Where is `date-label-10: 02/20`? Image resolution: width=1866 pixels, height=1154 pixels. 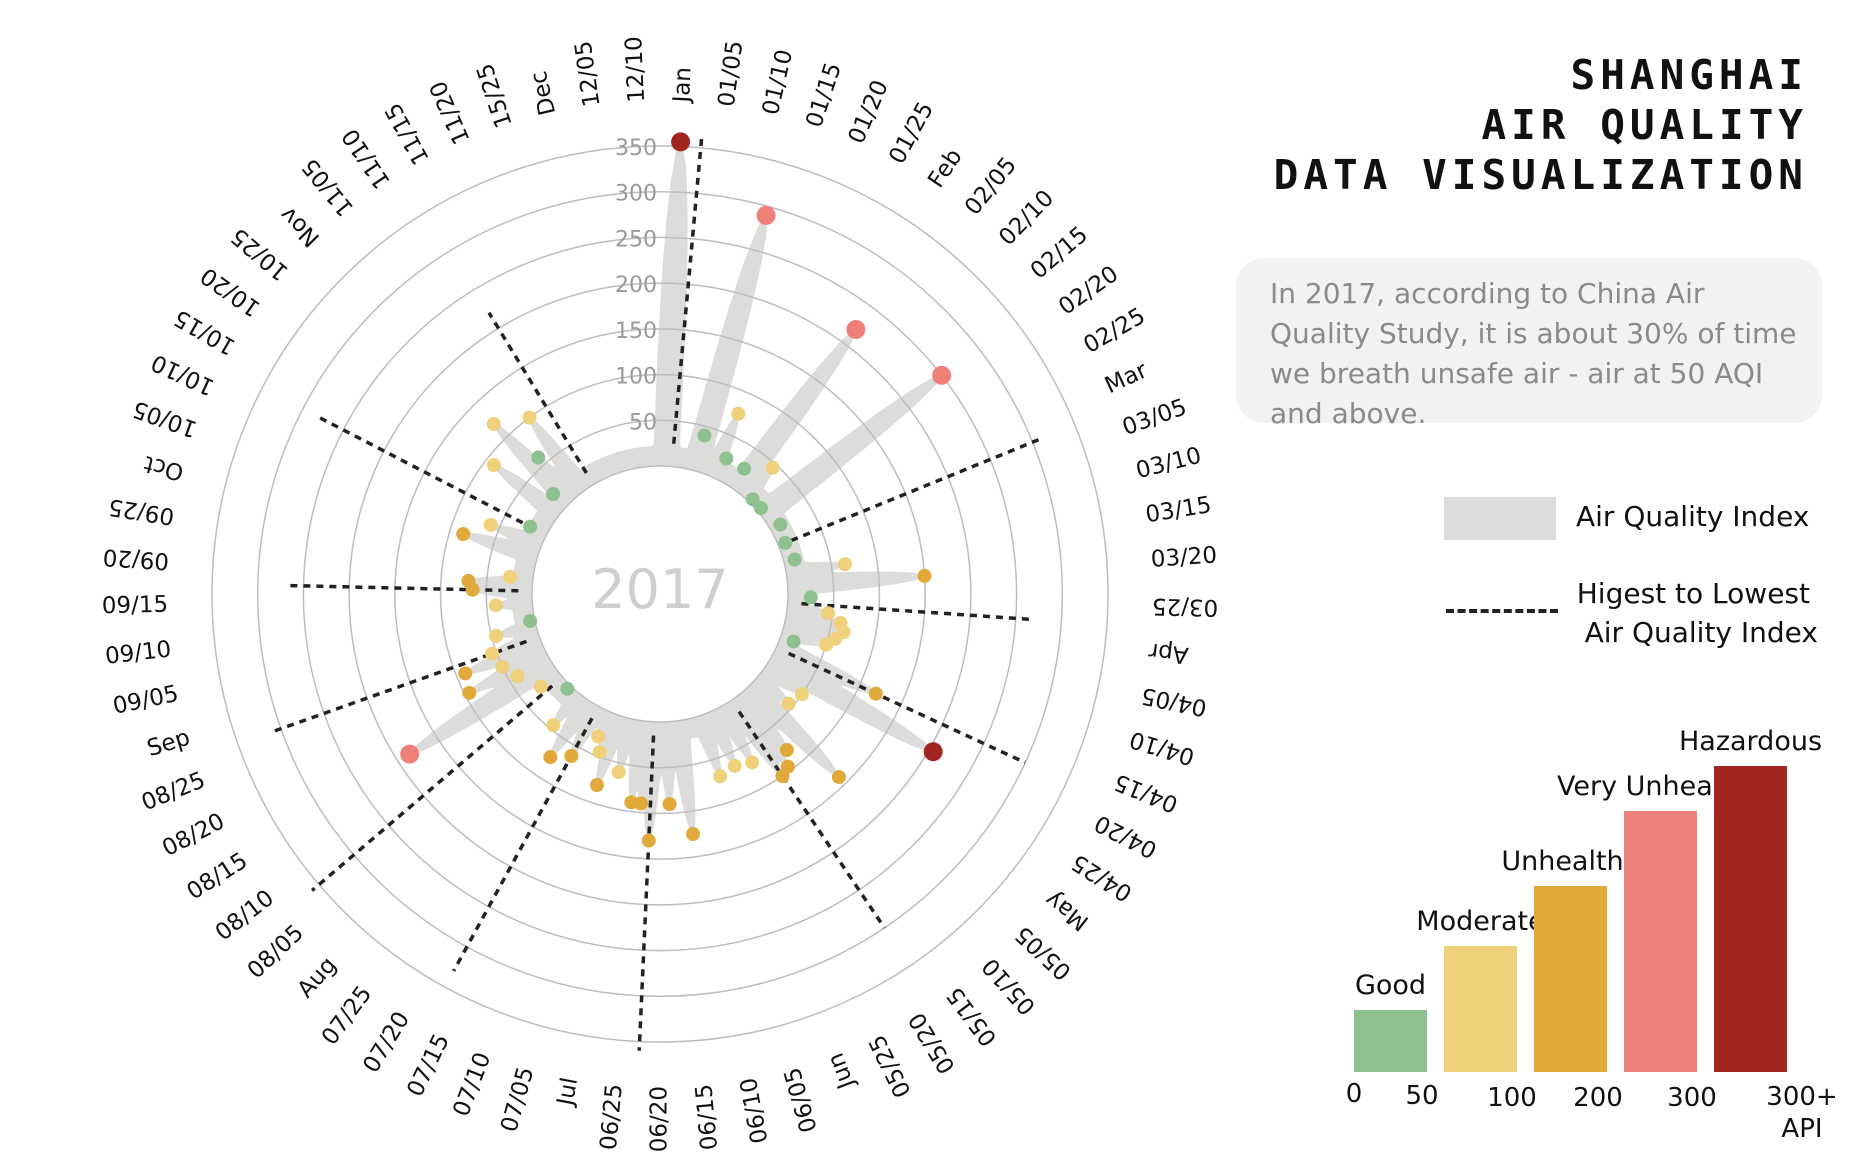 date-label-10: 02/20 is located at coordinates (1088, 290).